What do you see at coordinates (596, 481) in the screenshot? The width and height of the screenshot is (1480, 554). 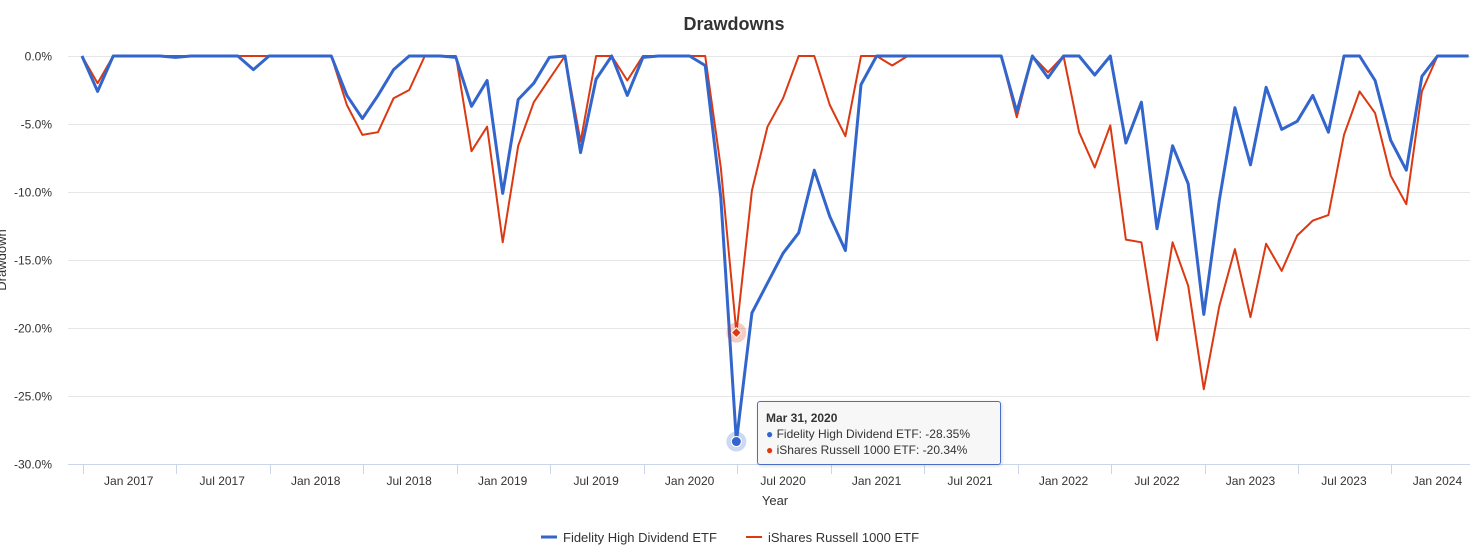 I see `x-tick-label: Jul 2019` at bounding box center [596, 481].